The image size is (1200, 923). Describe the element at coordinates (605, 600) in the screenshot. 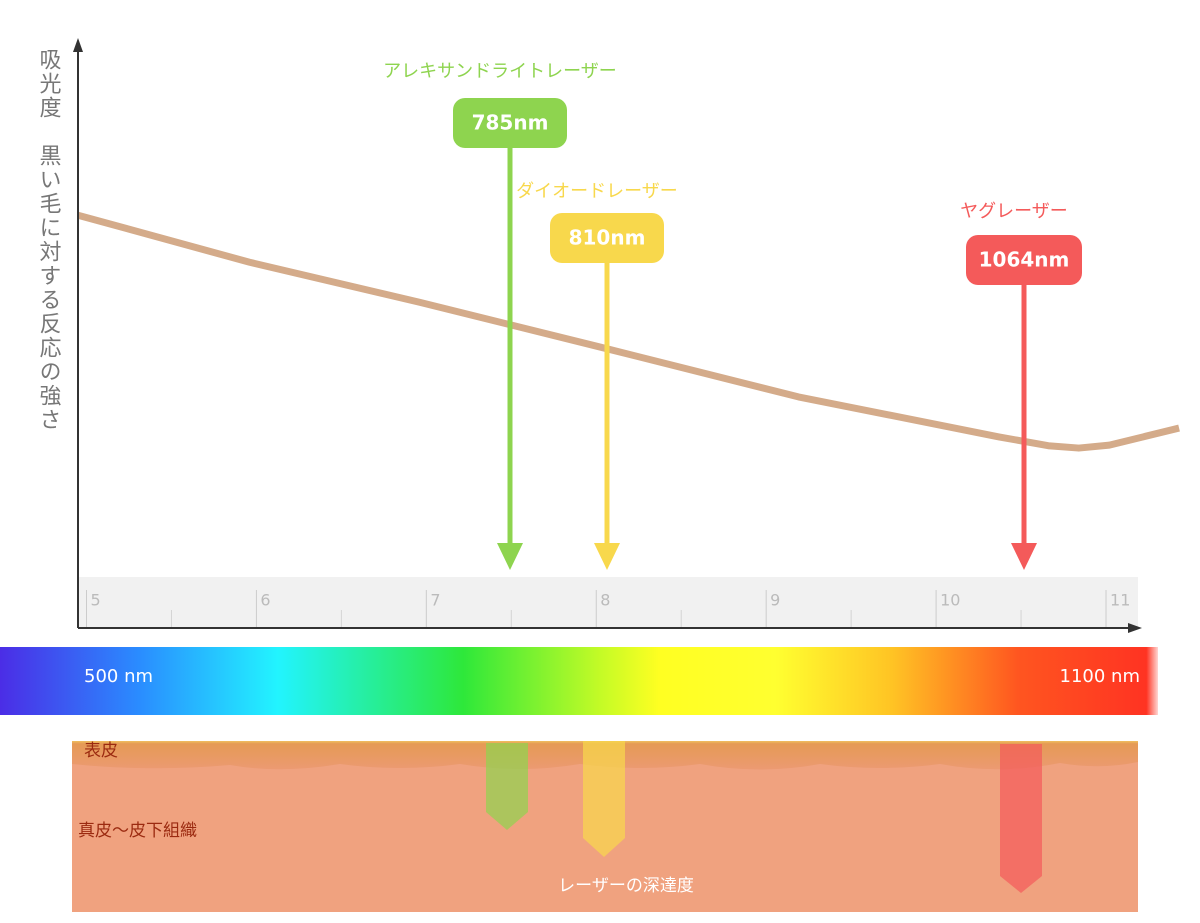

I see `x-tick-label: 8` at that location.